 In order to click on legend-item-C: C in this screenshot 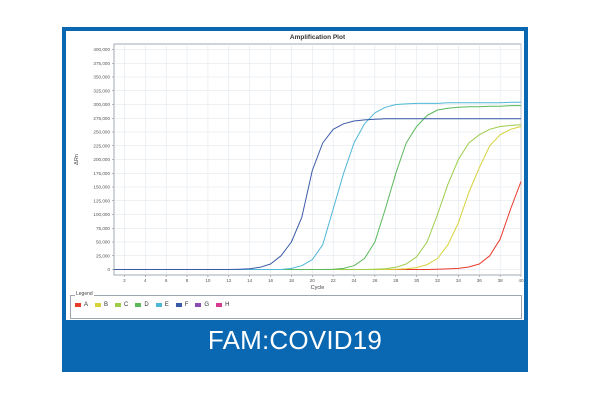, I will do `click(121, 305)`.